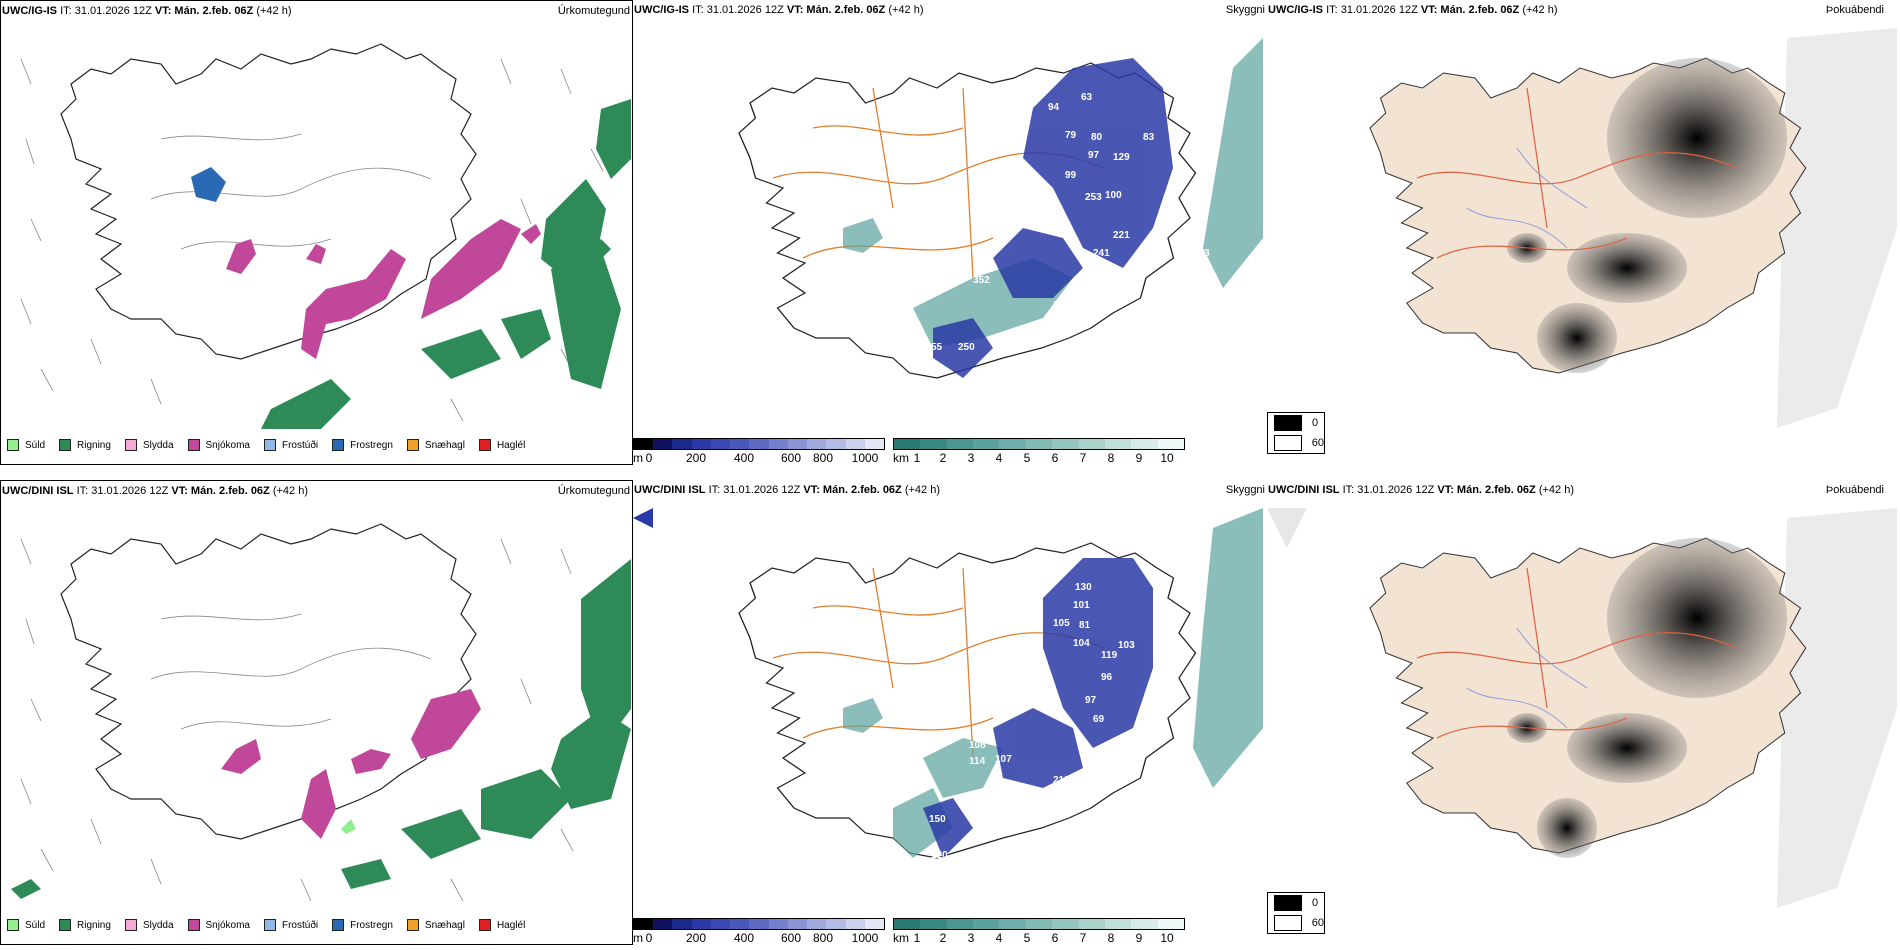 This screenshot has height=950, width=1900. What do you see at coordinates (268, 681) in the screenshot?
I see `iceland-outline` at bounding box center [268, 681].